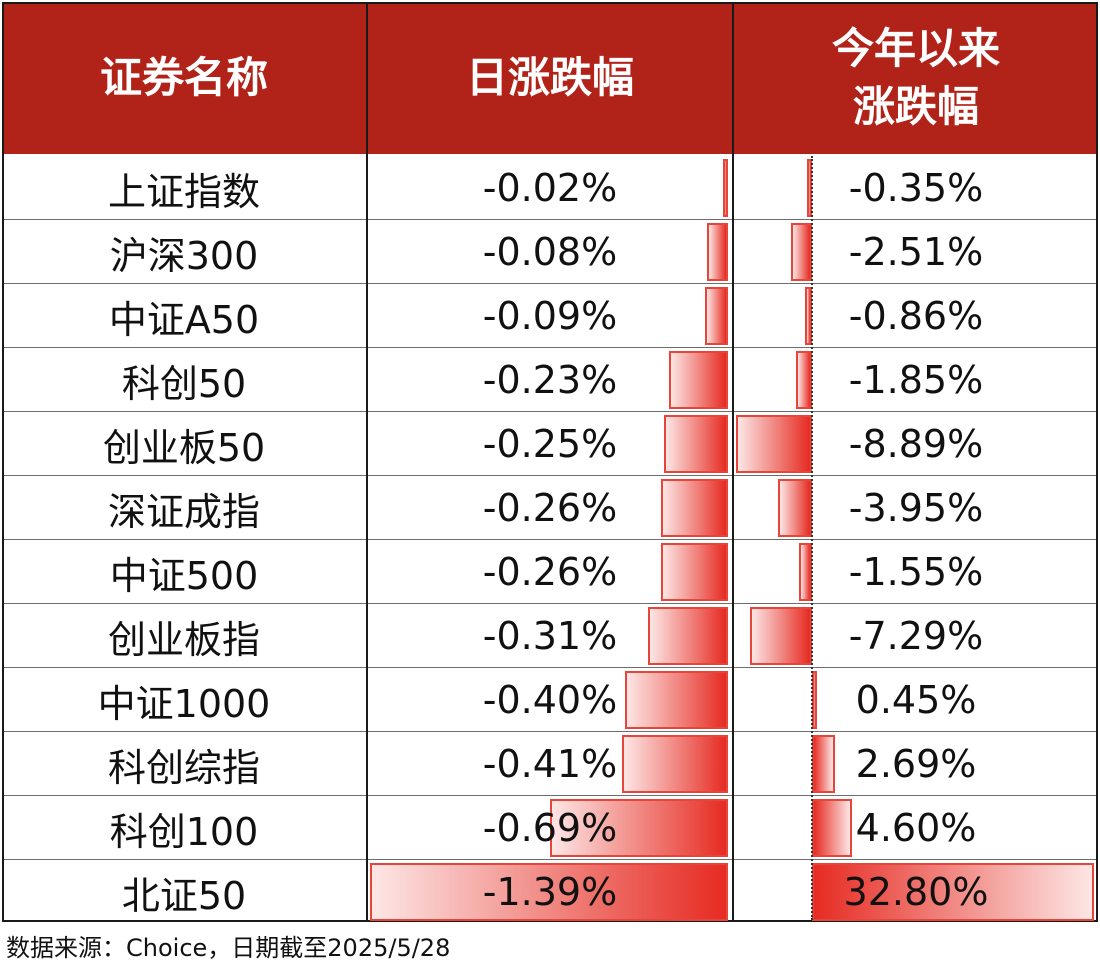 The image size is (1100, 974). Describe the element at coordinates (916, 380) in the screenshot. I see `ytd-change-value: -1.85%` at that location.